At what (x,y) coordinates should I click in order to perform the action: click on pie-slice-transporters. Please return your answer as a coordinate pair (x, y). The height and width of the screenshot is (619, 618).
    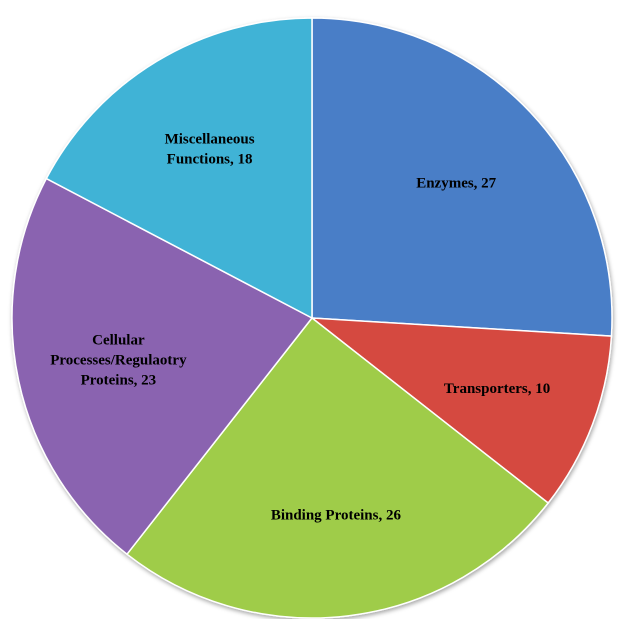
    Looking at the image, I should click on (461, 411).